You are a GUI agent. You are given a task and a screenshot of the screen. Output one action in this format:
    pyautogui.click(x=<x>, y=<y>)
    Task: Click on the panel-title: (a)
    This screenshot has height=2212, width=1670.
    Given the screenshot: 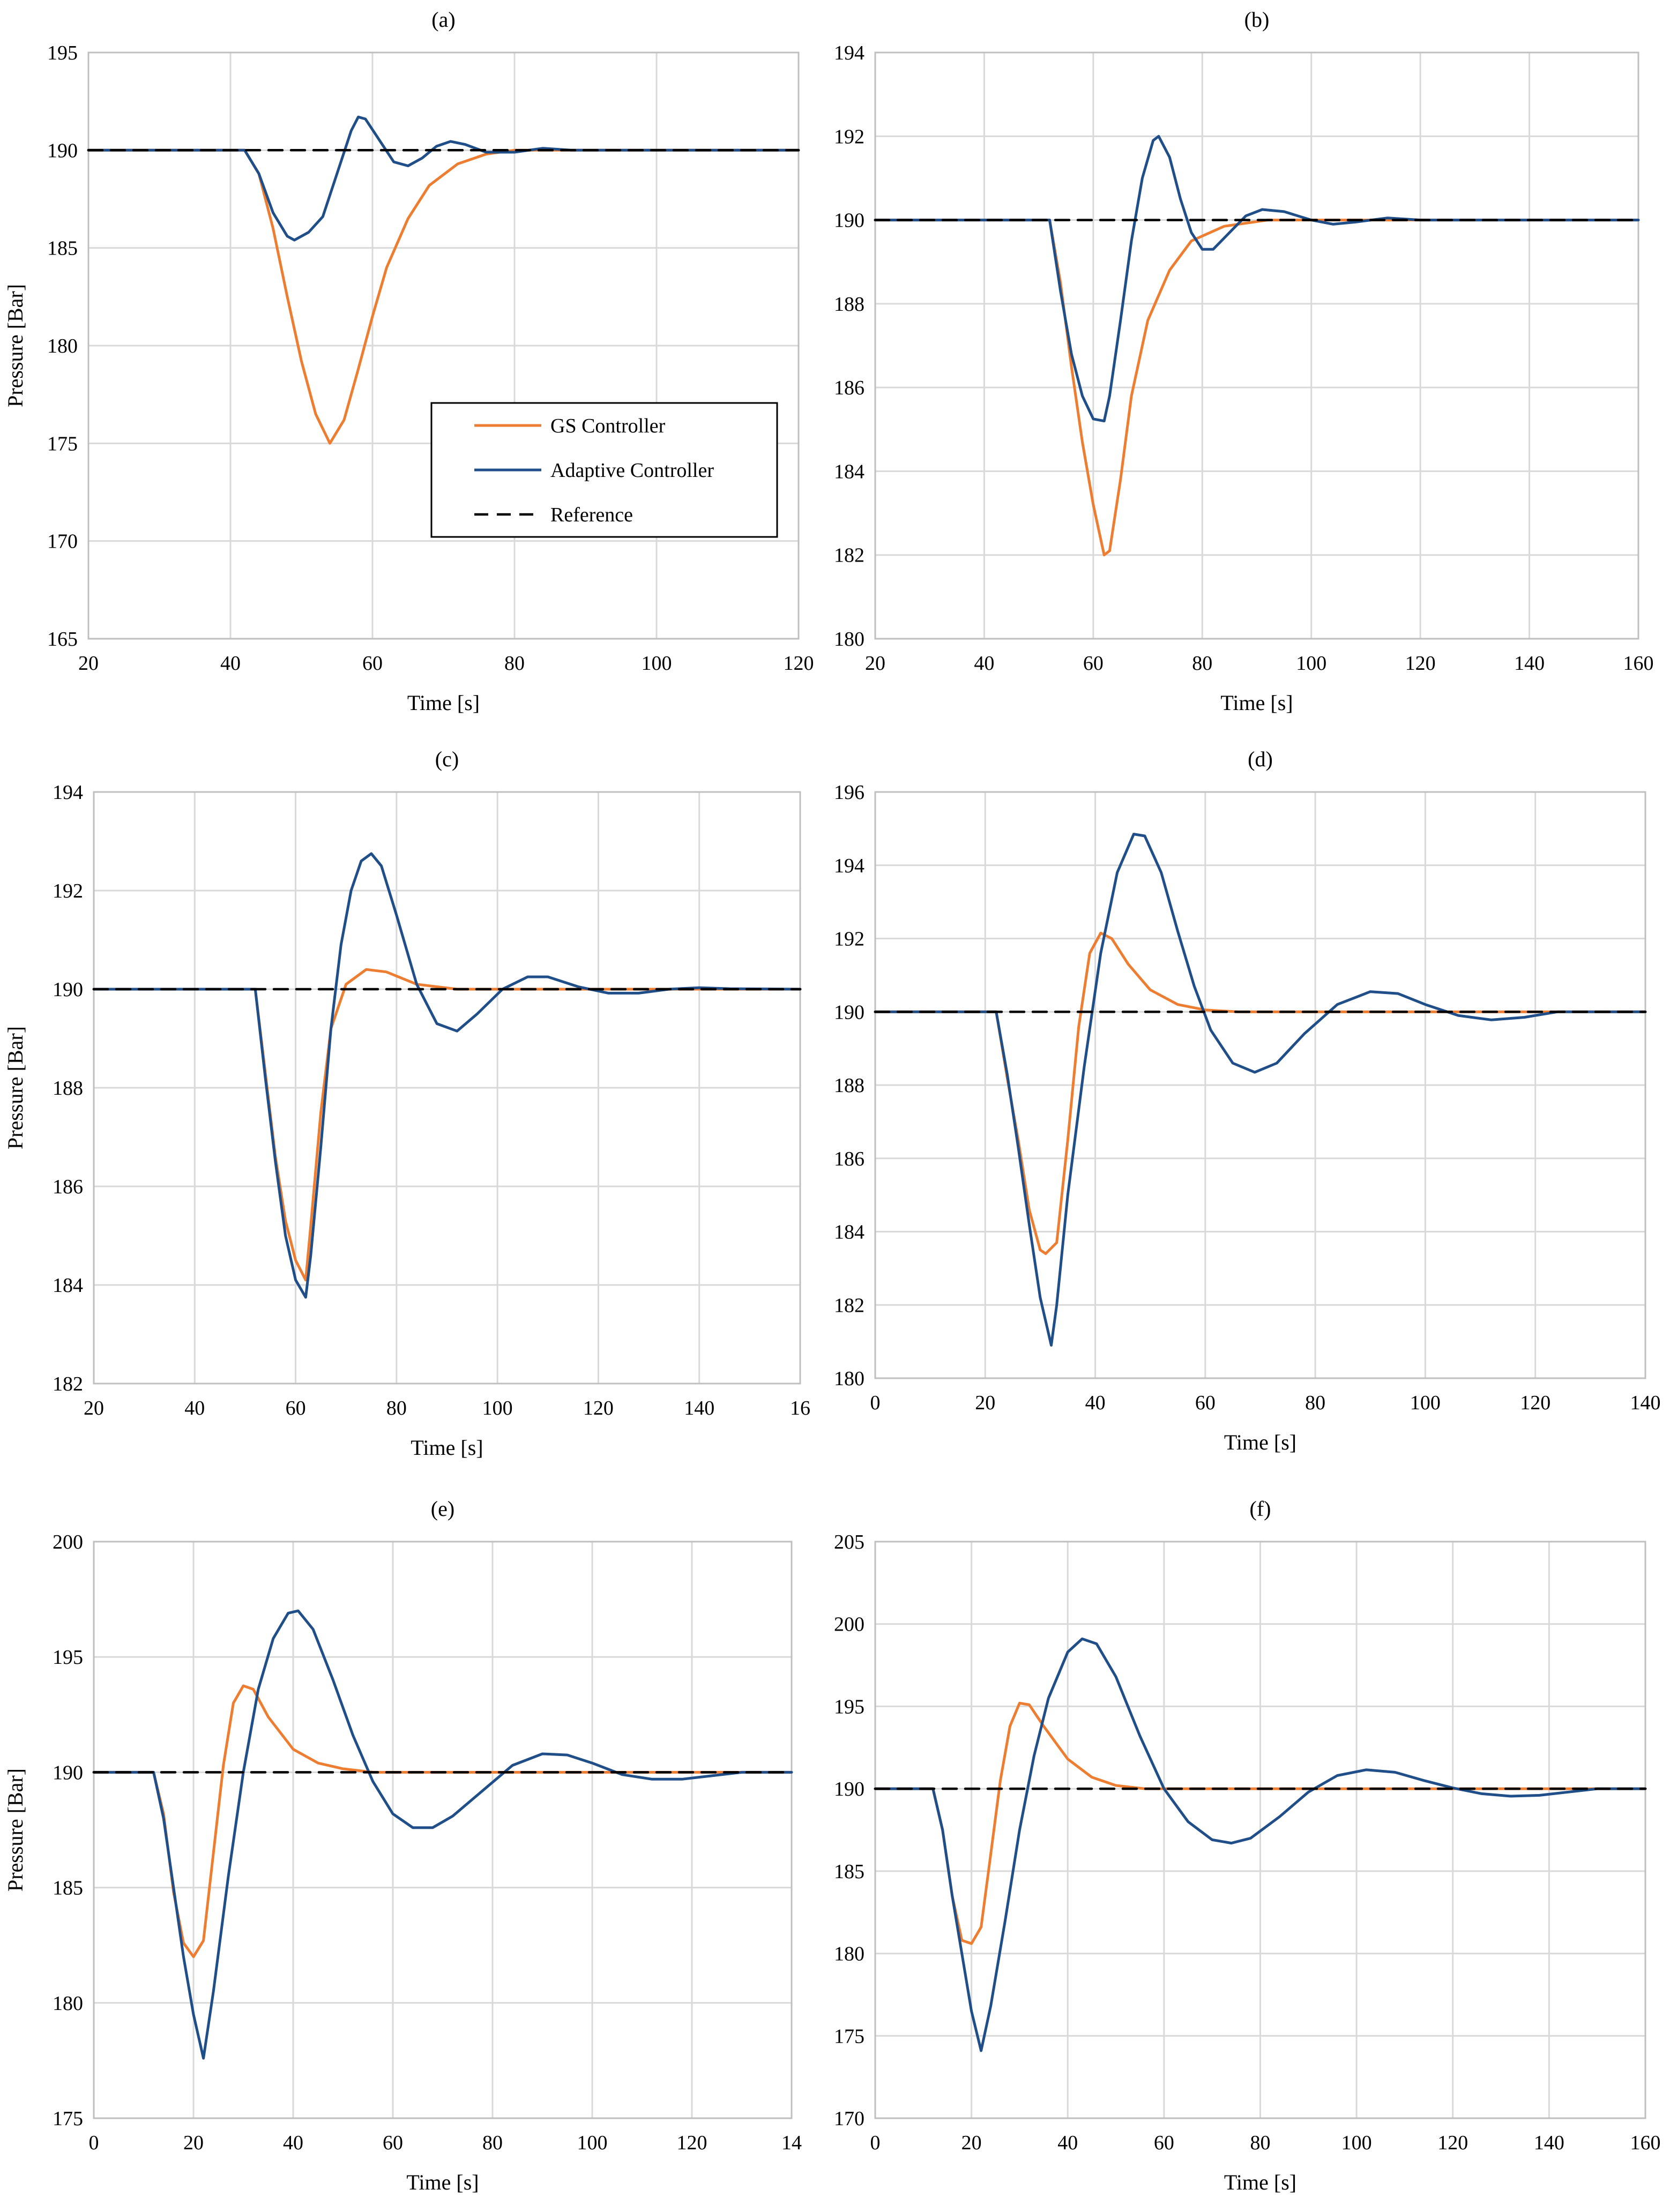 What is the action you would take?
    pyautogui.click(x=443, y=20)
    